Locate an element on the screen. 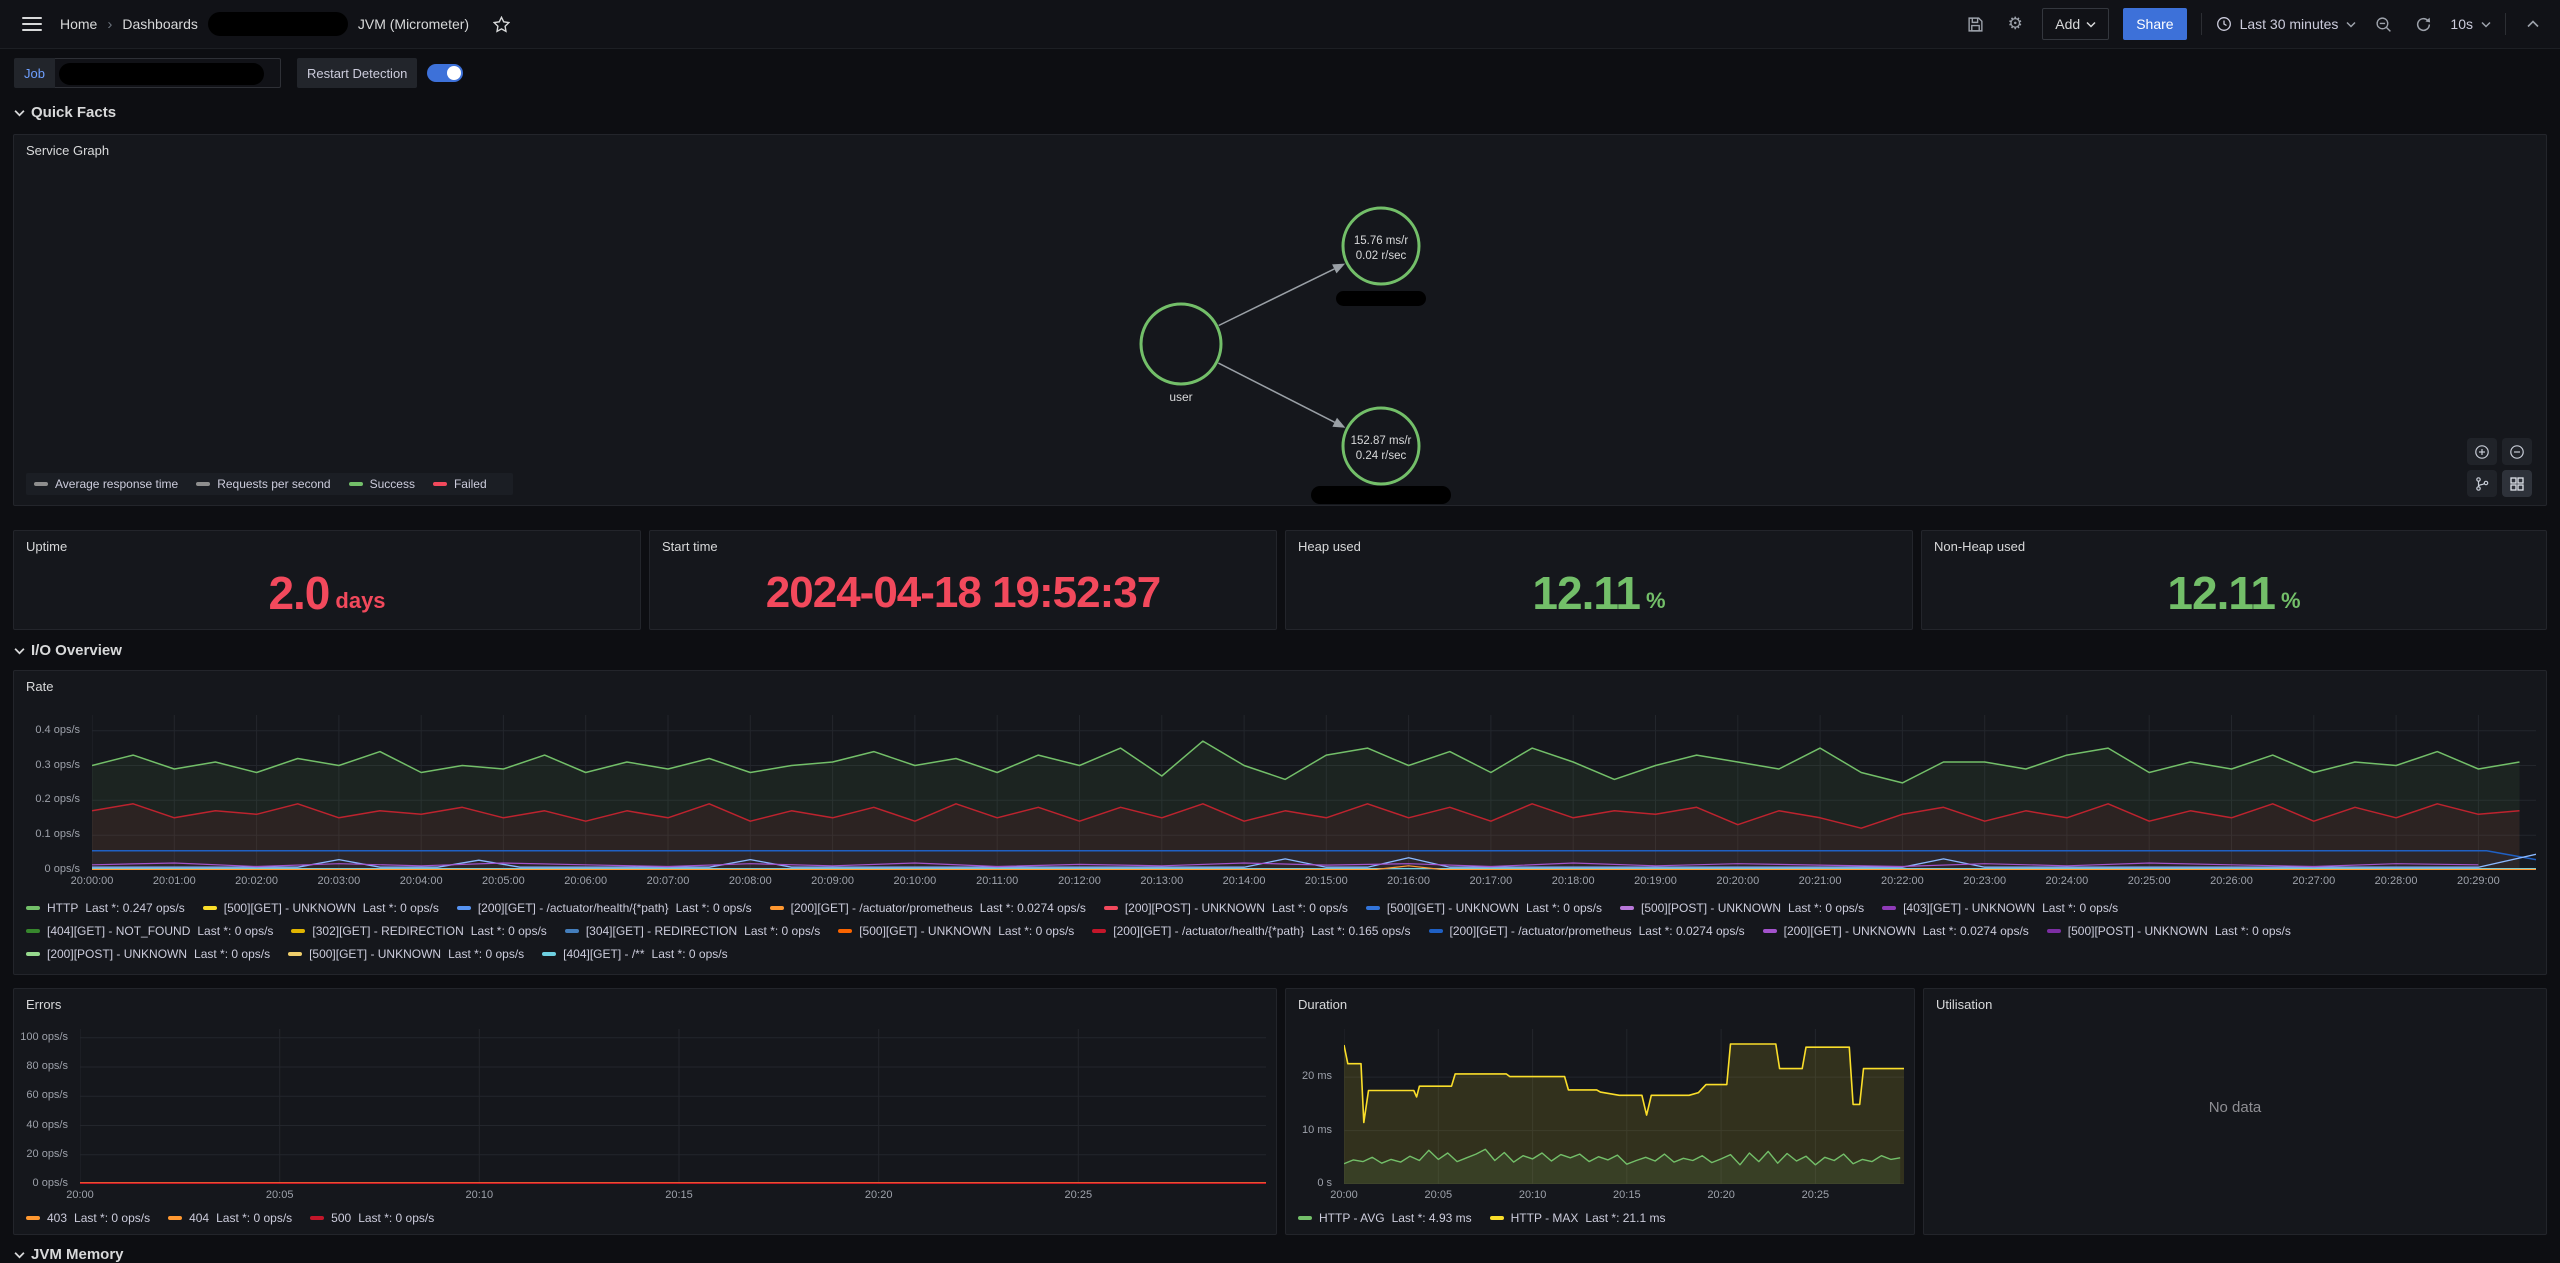 This screenshot has width=2560, height=1263. legend-item: 404 Last *: 0 ops/s is located at coordinates (230, 1218).